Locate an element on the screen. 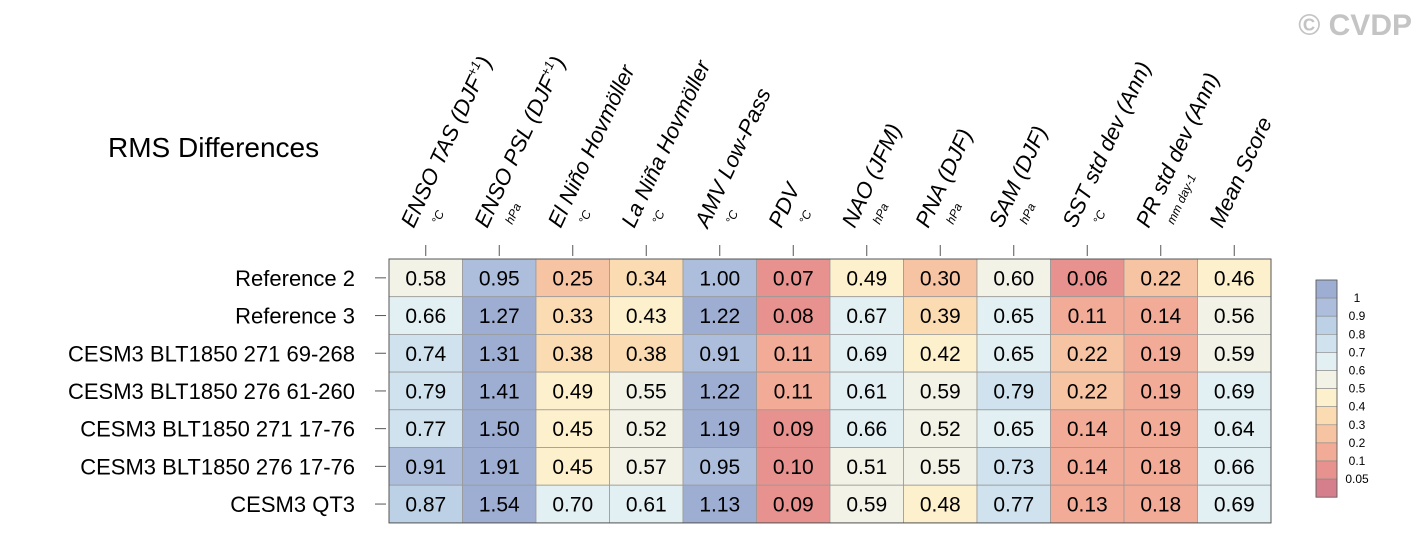  col-label: SAM (DJF) is located at coordinates (1018, 176).